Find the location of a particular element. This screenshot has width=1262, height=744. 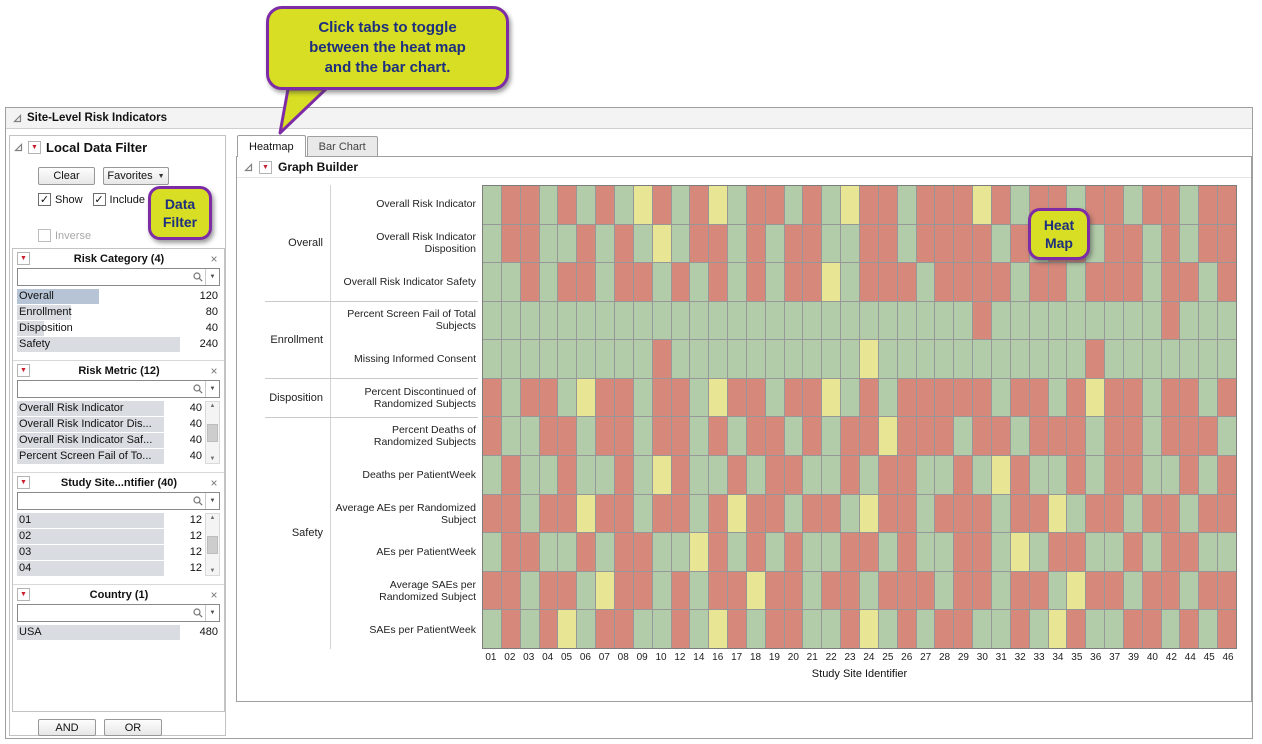

filter-value-row: 04 12 is located at coordinates (110, 568).